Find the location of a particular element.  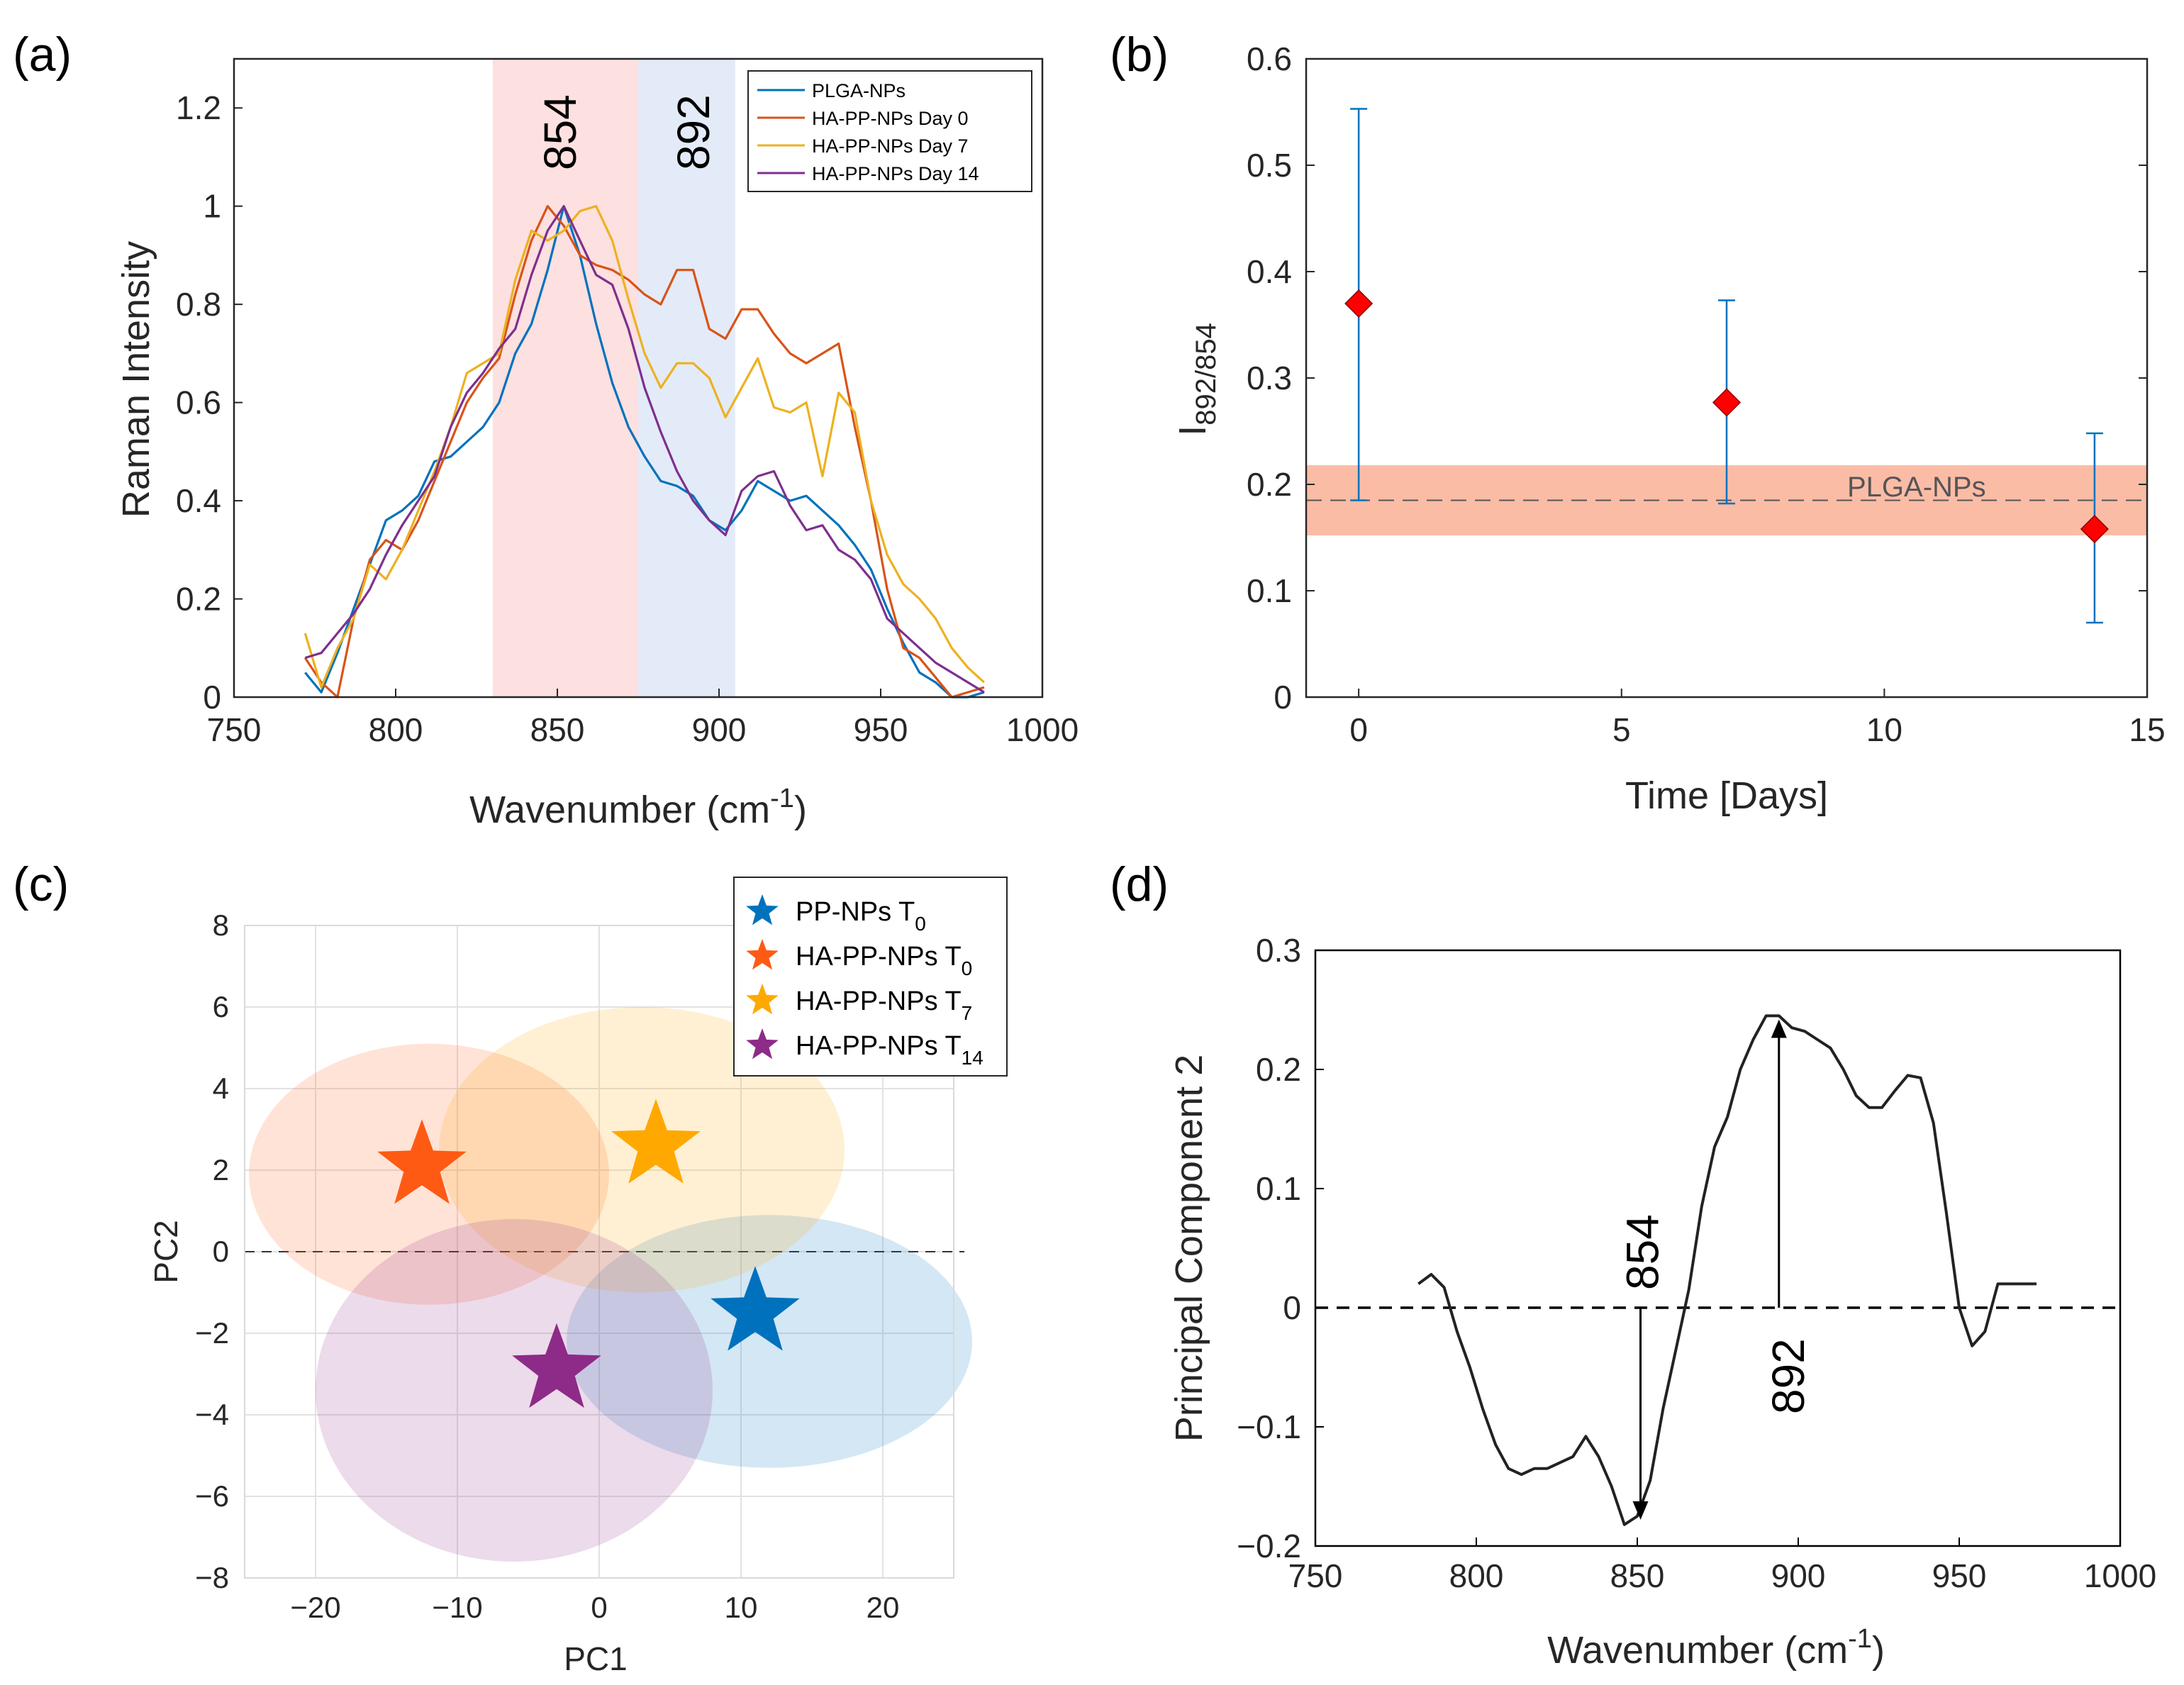

a-xtick-label: 950 is located at coordinates (881, 729).